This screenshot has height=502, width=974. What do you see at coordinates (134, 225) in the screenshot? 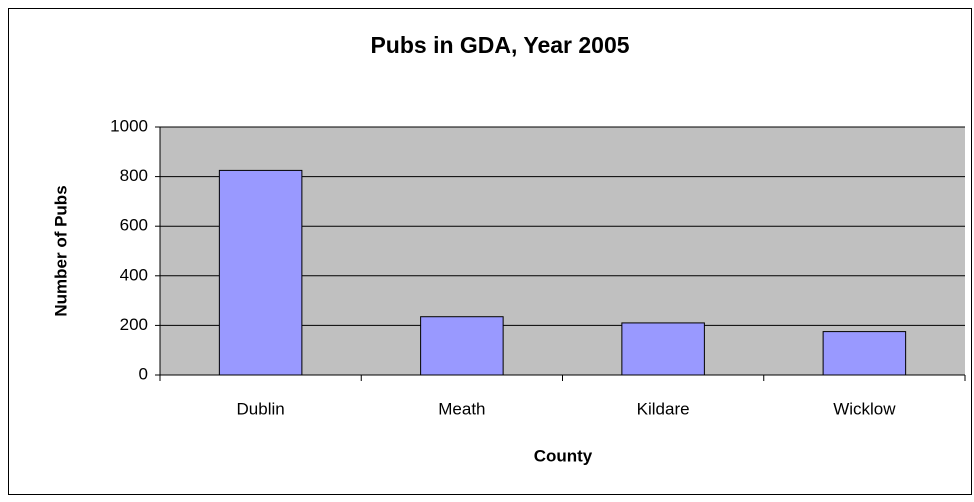
I see `y-tick-label: 600` at bounding box center [134, 225].